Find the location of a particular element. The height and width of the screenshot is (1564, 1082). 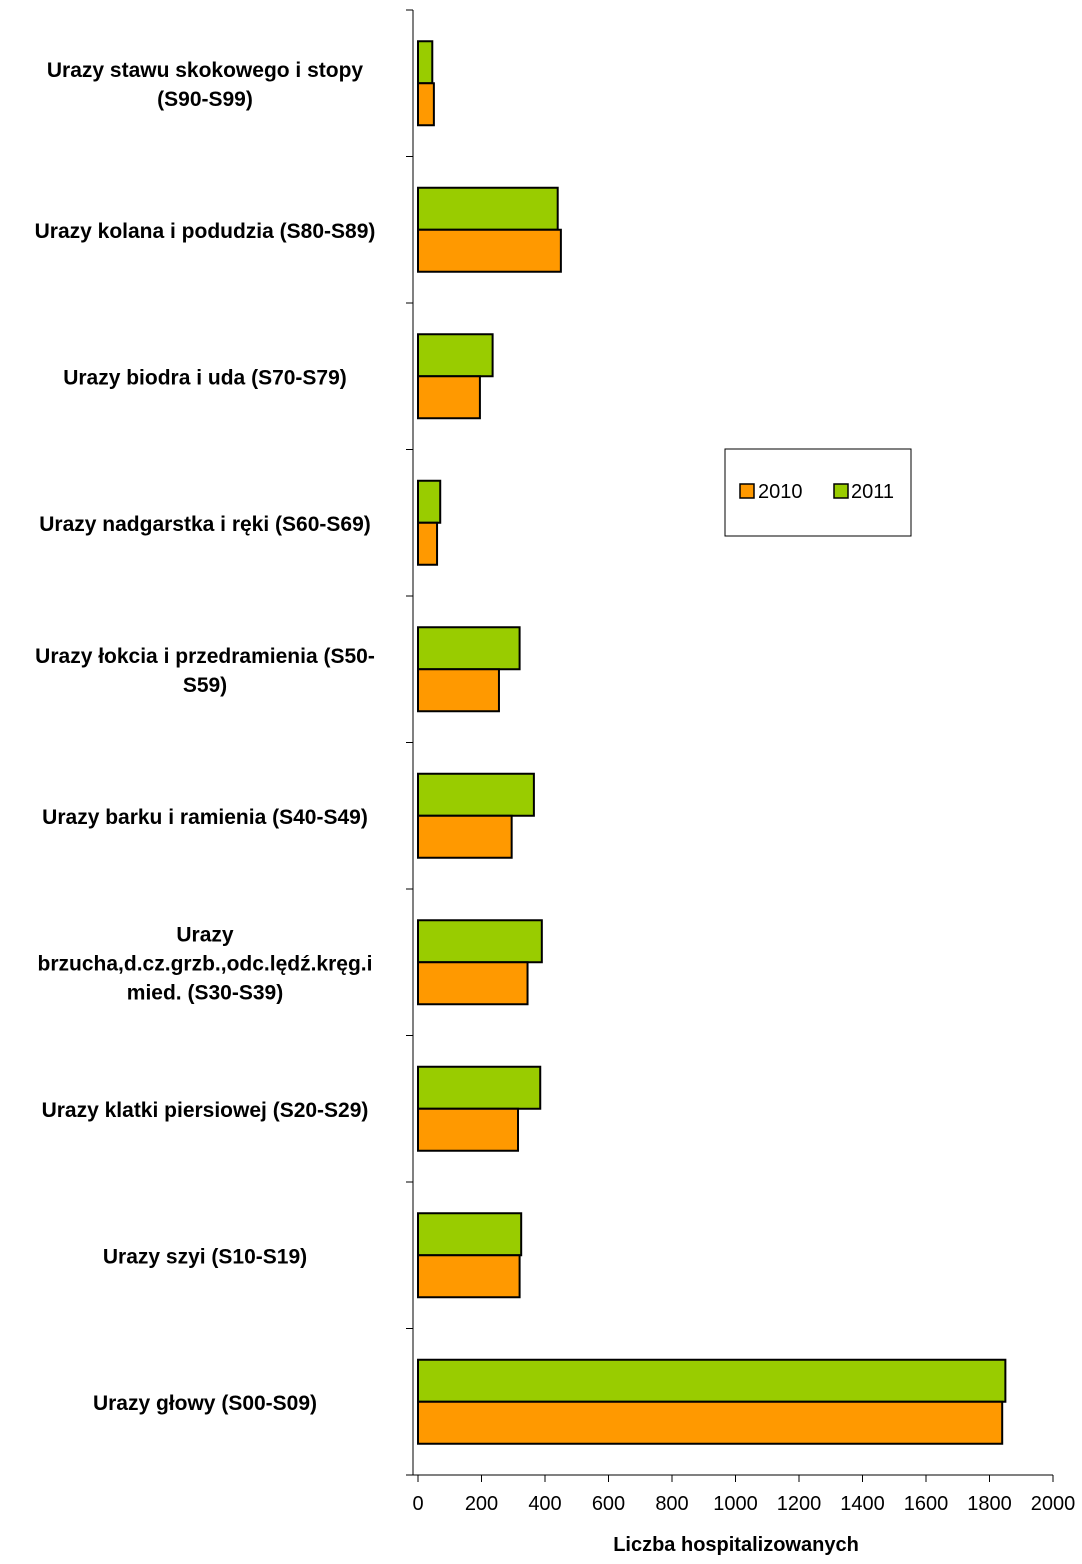

category-label-6: Urazy nadgarstka i ręki (S60-S69) is located at coordinates (205, 524).